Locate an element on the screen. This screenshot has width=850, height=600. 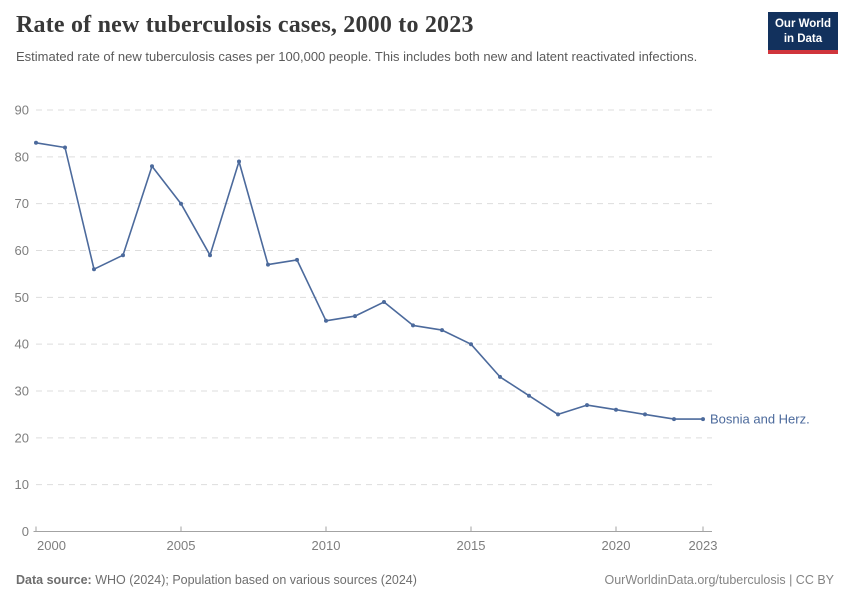
logo-line1: Our World is located at coordinates (802, 24).